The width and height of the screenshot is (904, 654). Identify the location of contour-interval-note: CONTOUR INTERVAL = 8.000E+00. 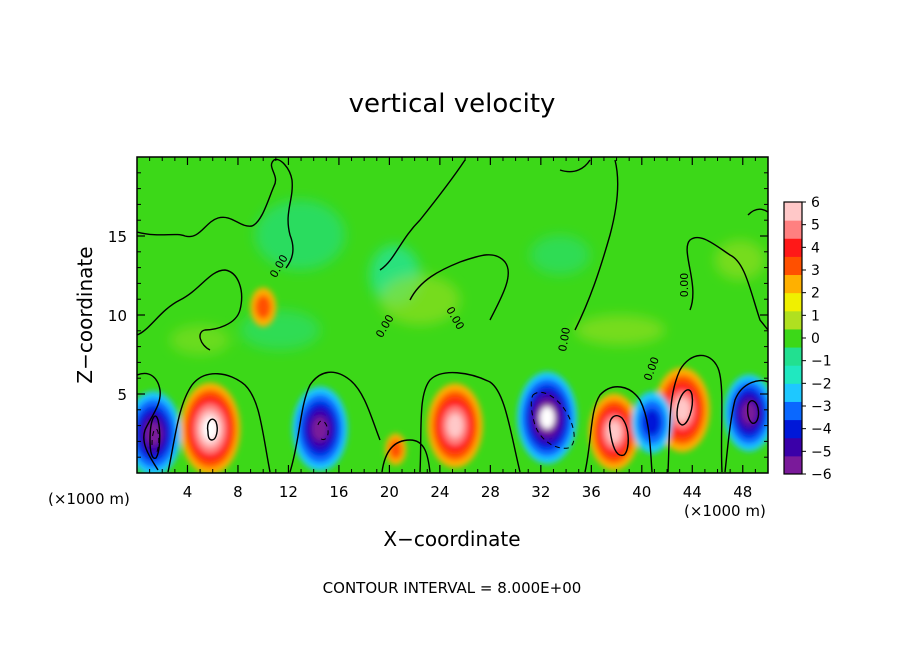
(452, 588).